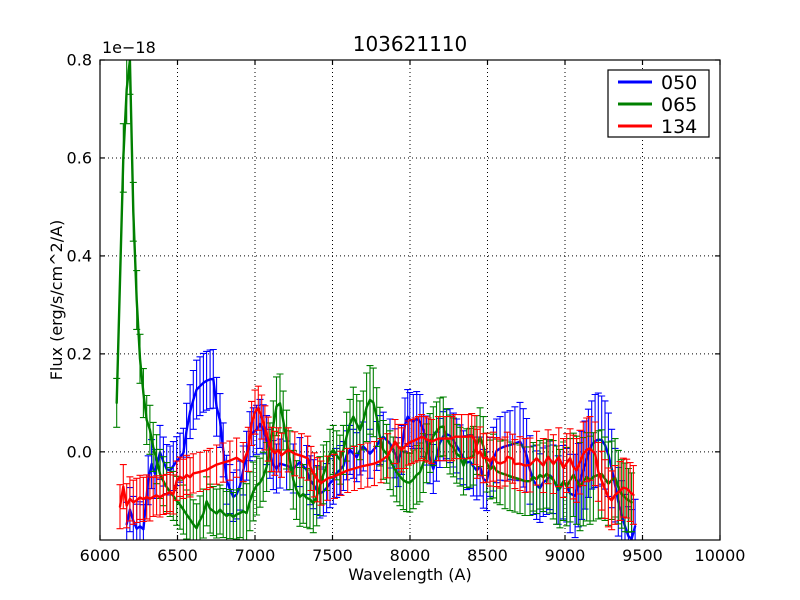  Describe the element at coordinates (679, 83) in the screenshot. I see `legend-label-050: 050` at that location.